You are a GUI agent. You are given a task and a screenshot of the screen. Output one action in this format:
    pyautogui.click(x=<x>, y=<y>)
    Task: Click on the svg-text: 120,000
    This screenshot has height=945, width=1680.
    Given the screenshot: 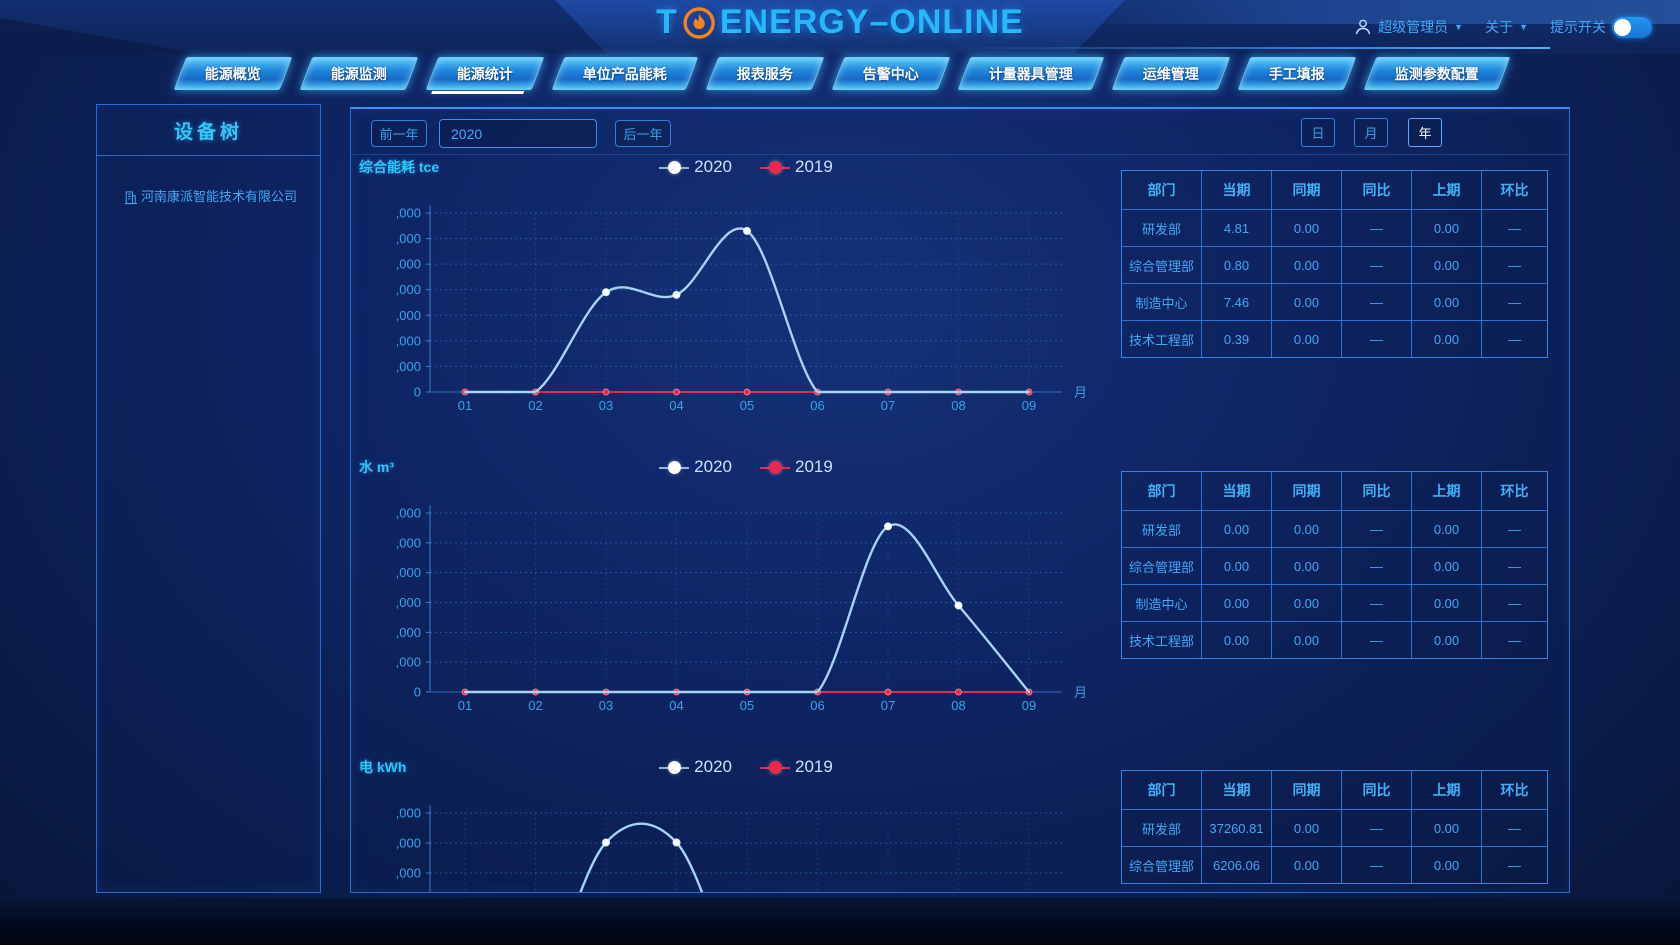 What is the action you would take?
    pyautogui.click(x=408, y=873)
    